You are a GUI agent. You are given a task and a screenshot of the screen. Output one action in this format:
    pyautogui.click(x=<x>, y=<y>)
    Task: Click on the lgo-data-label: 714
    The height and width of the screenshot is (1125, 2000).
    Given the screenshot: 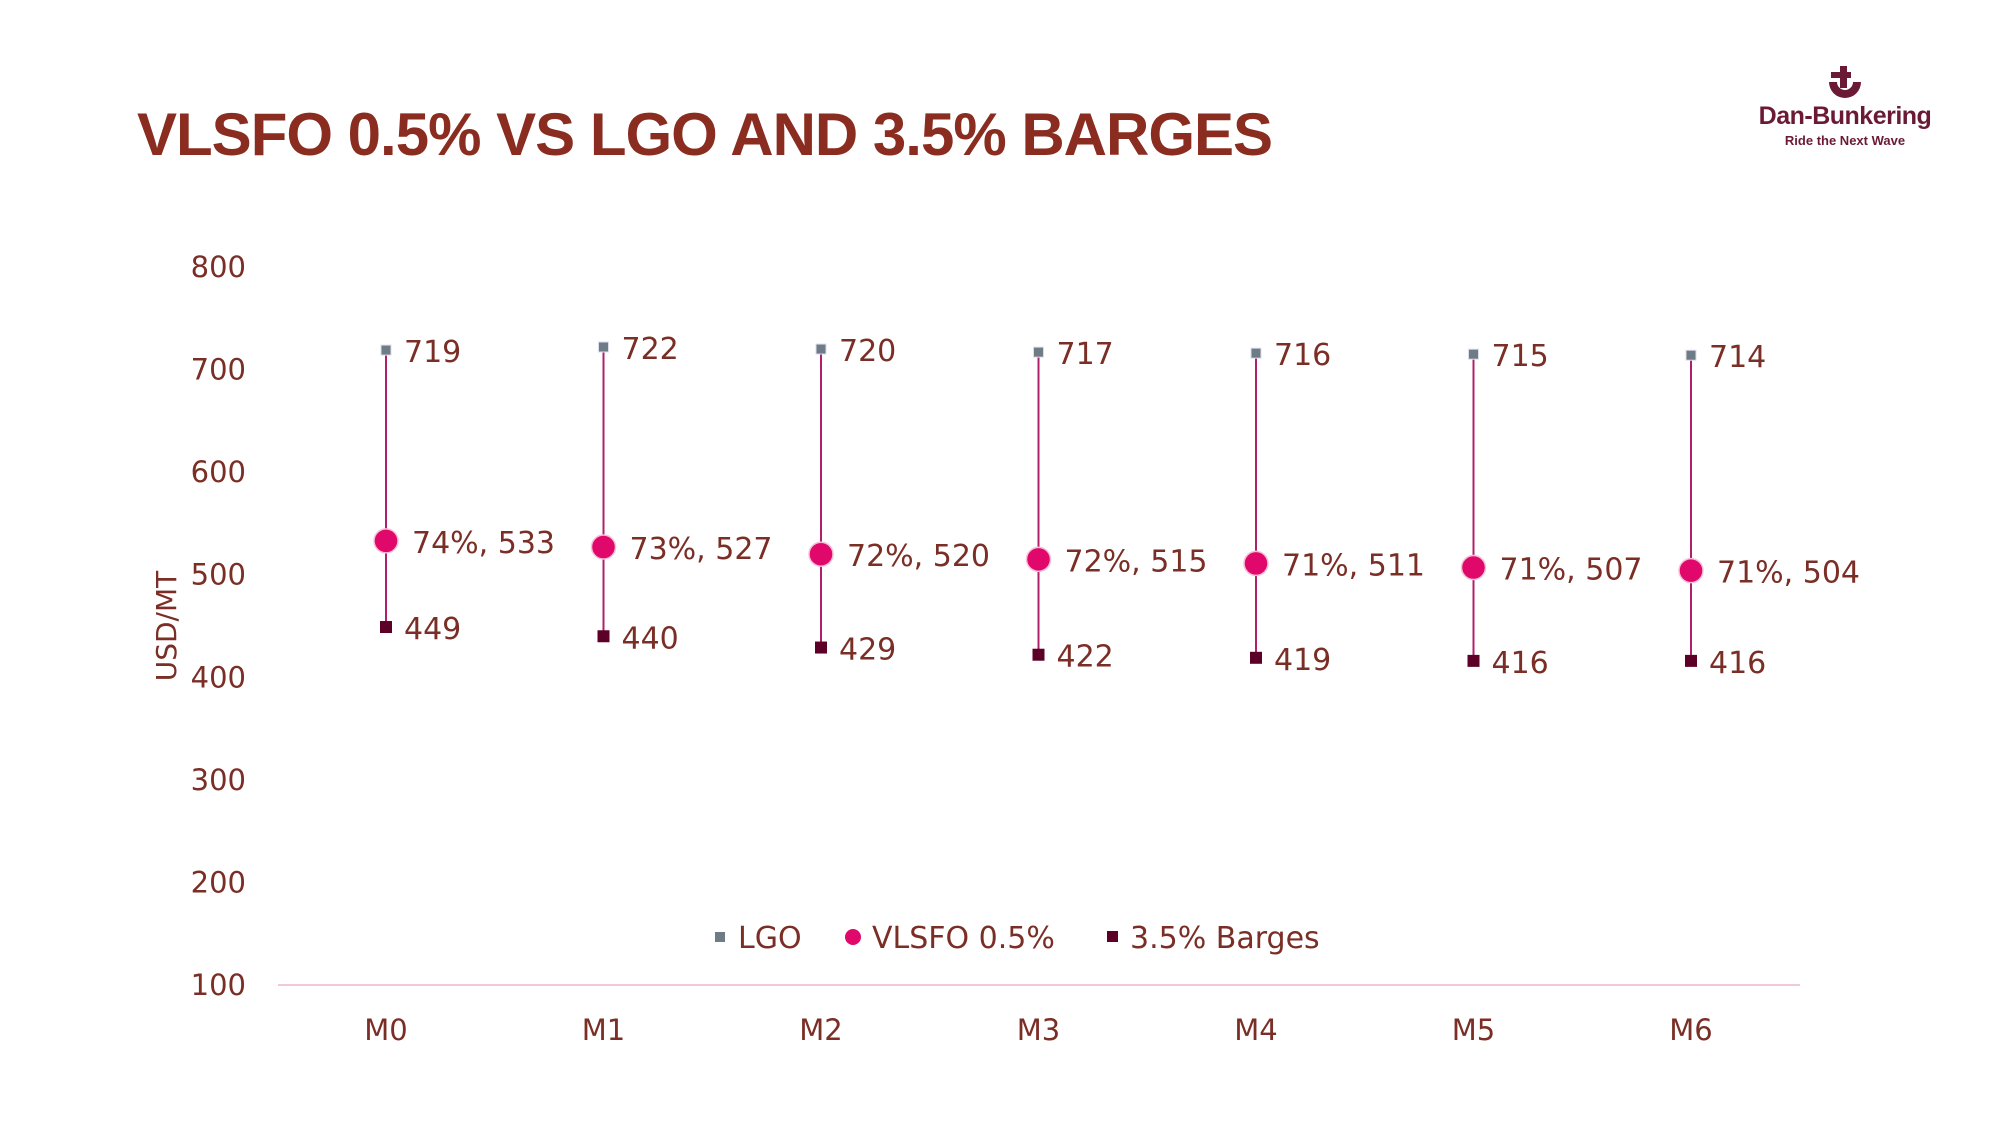 What is the action you would take?
    pyautogui.click(x=1737, y=357)
    